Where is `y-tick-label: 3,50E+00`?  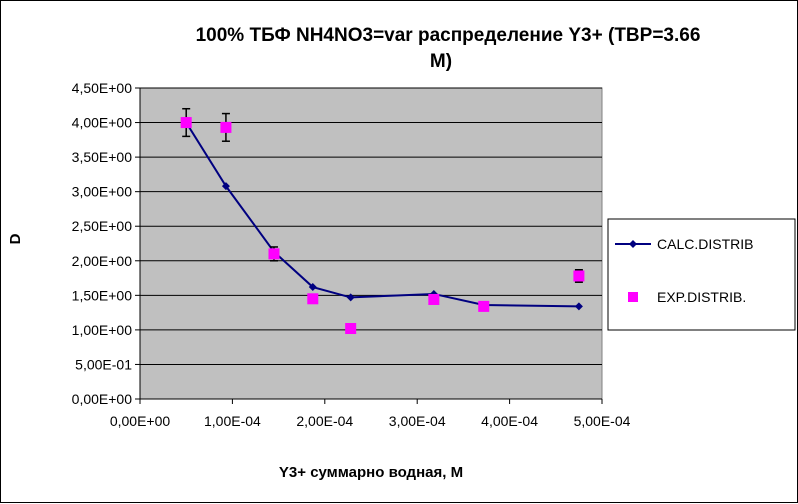 y-tick-label: 3,50E+00 is located at coordinates (102, 157).